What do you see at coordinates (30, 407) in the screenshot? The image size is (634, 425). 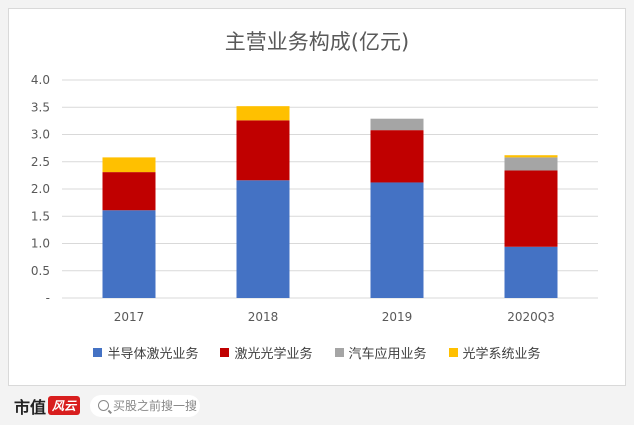 I see `logo-text: 市值` at bounding box center [30, 407].